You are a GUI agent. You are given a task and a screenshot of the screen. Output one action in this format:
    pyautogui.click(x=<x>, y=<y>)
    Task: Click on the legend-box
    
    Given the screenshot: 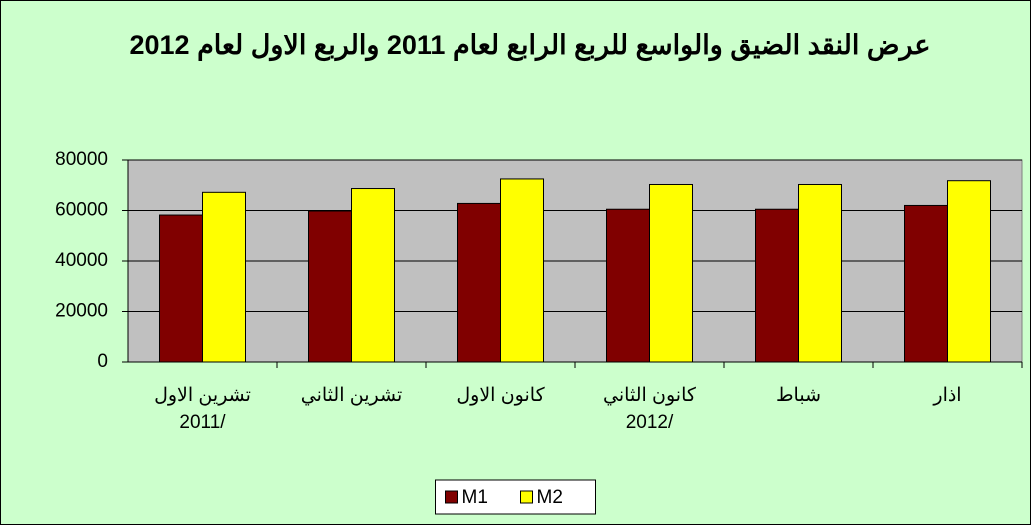 What is the action you would take?
    pyautogui.click(x=515, y=497)
    